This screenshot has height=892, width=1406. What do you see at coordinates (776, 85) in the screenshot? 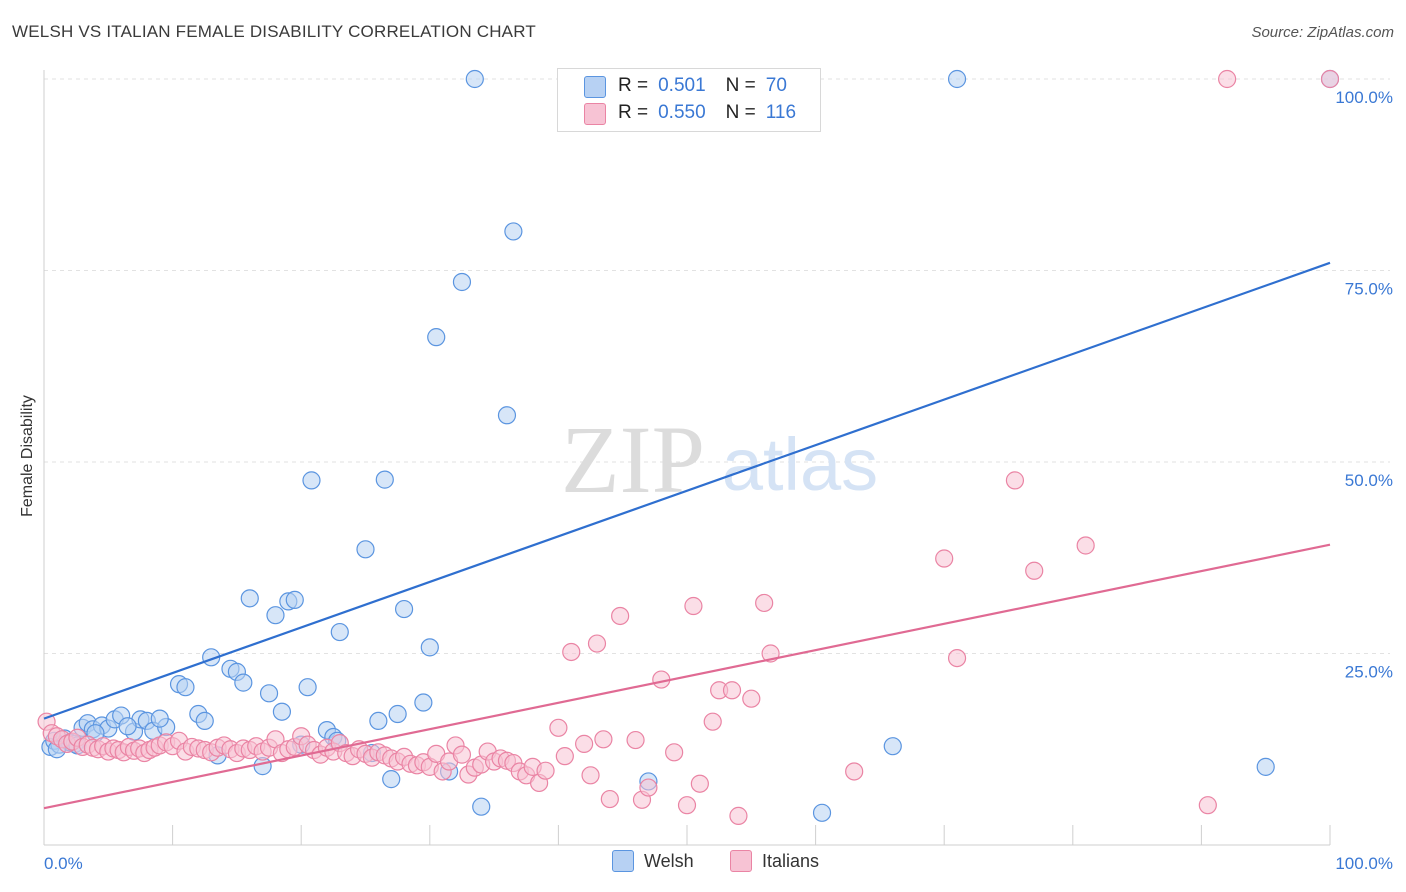
I see `legend-welsh-n-value: 70` at bounding box center [776, 85].